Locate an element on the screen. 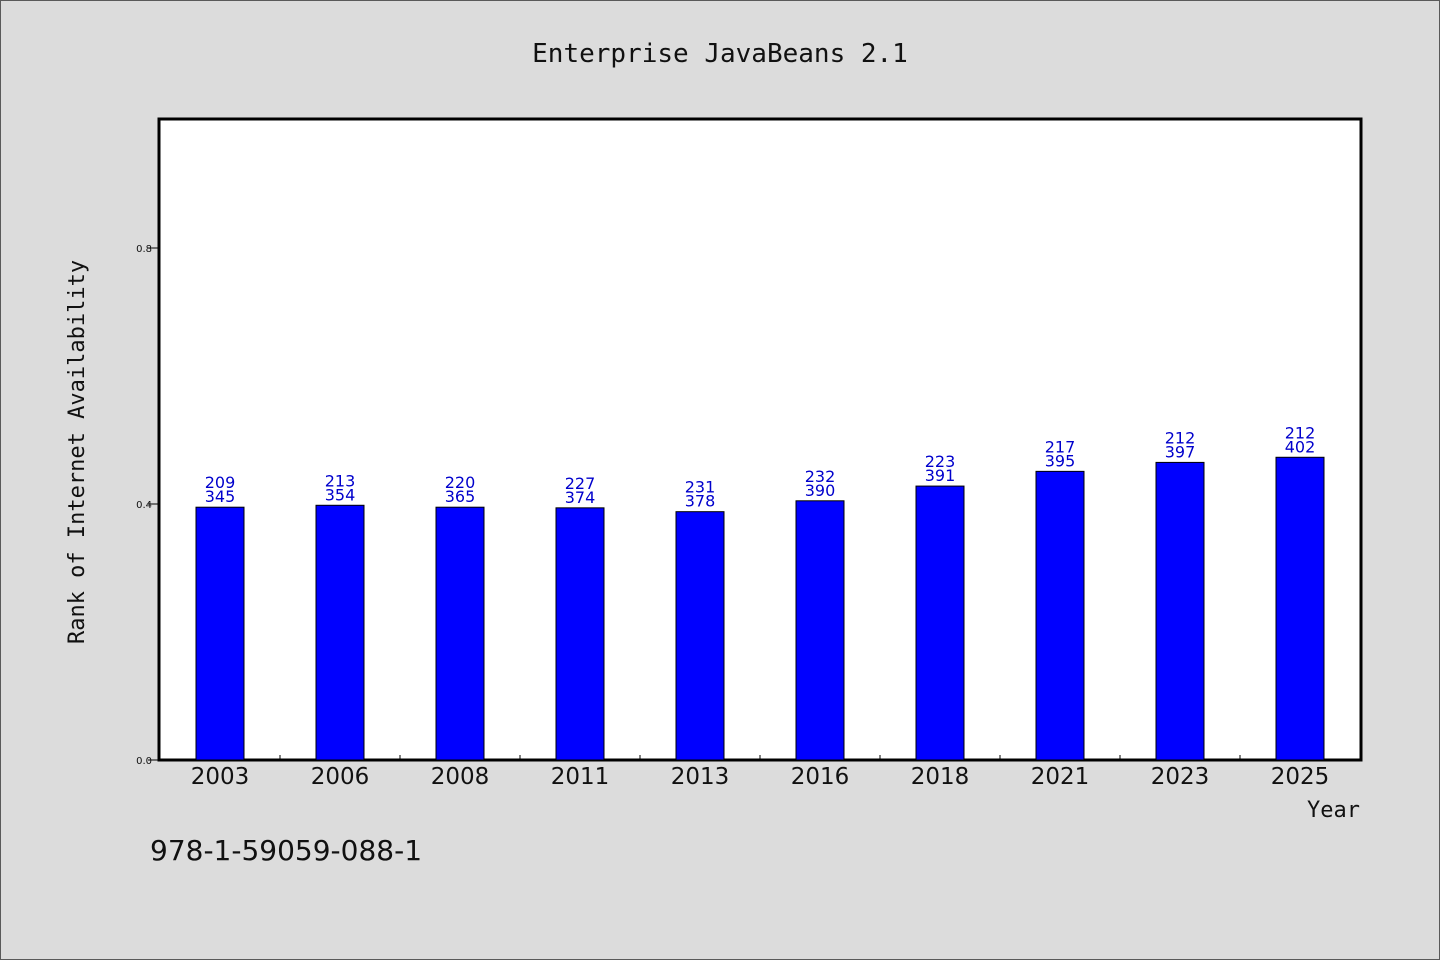 This screenshot has width=1440, height=960. data-label-bottom: 365 is located at coordinates (460, 496).